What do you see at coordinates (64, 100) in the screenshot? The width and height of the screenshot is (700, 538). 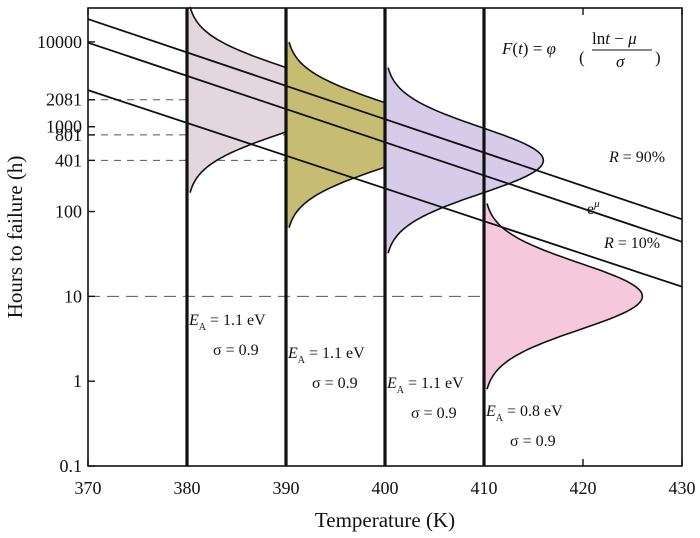 I see `y-tick-label: 2081` at bounding box center [64, 100].